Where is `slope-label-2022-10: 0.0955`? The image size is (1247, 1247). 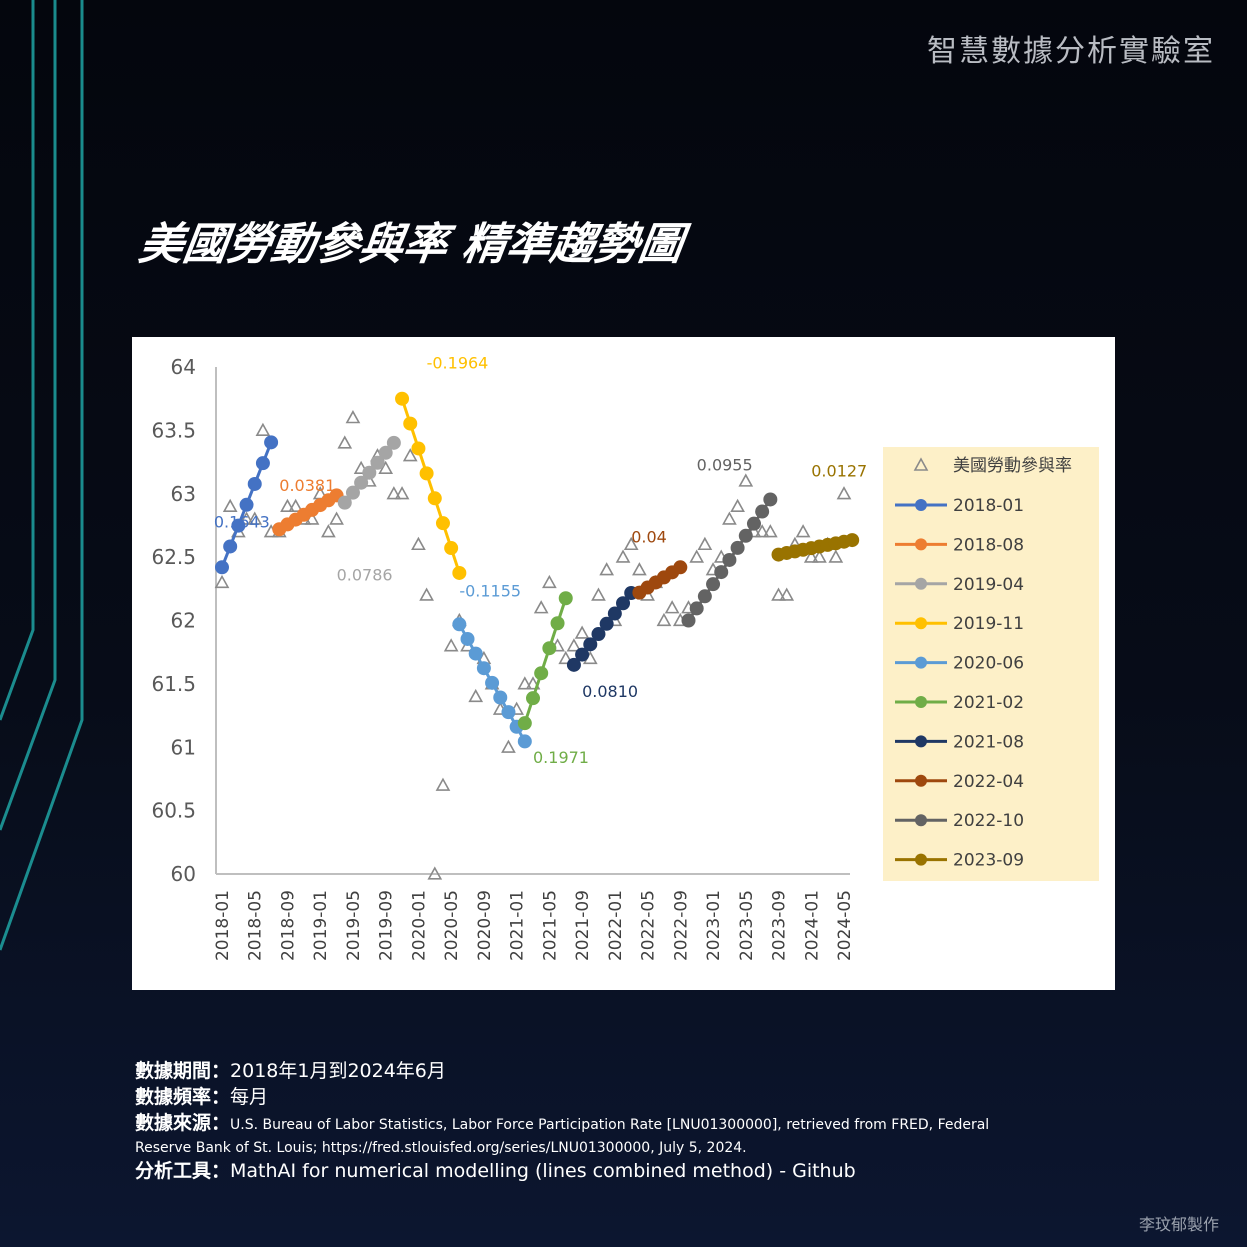 slope-label-2022-10: 0.0955 is located at coordinates (725, 465).